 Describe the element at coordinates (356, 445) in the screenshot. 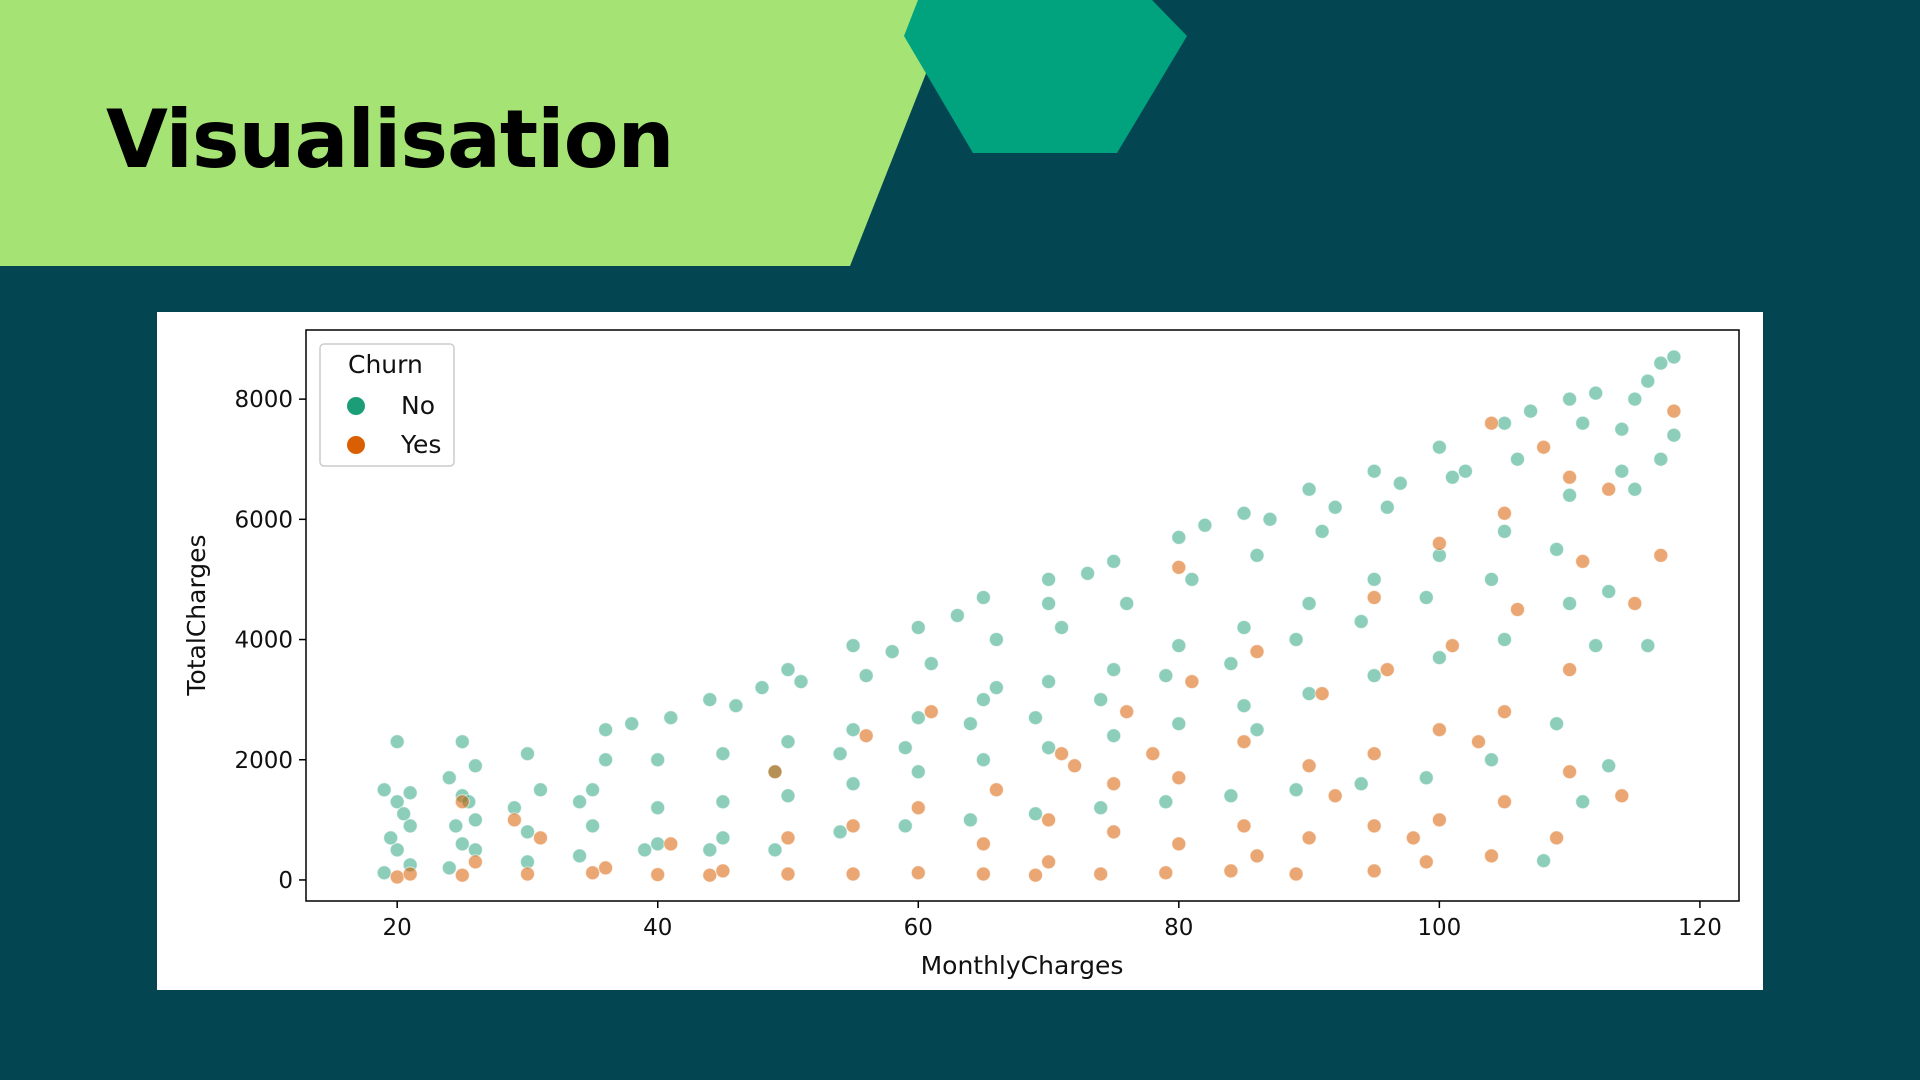

I see `legend-marker-yes` at that location.